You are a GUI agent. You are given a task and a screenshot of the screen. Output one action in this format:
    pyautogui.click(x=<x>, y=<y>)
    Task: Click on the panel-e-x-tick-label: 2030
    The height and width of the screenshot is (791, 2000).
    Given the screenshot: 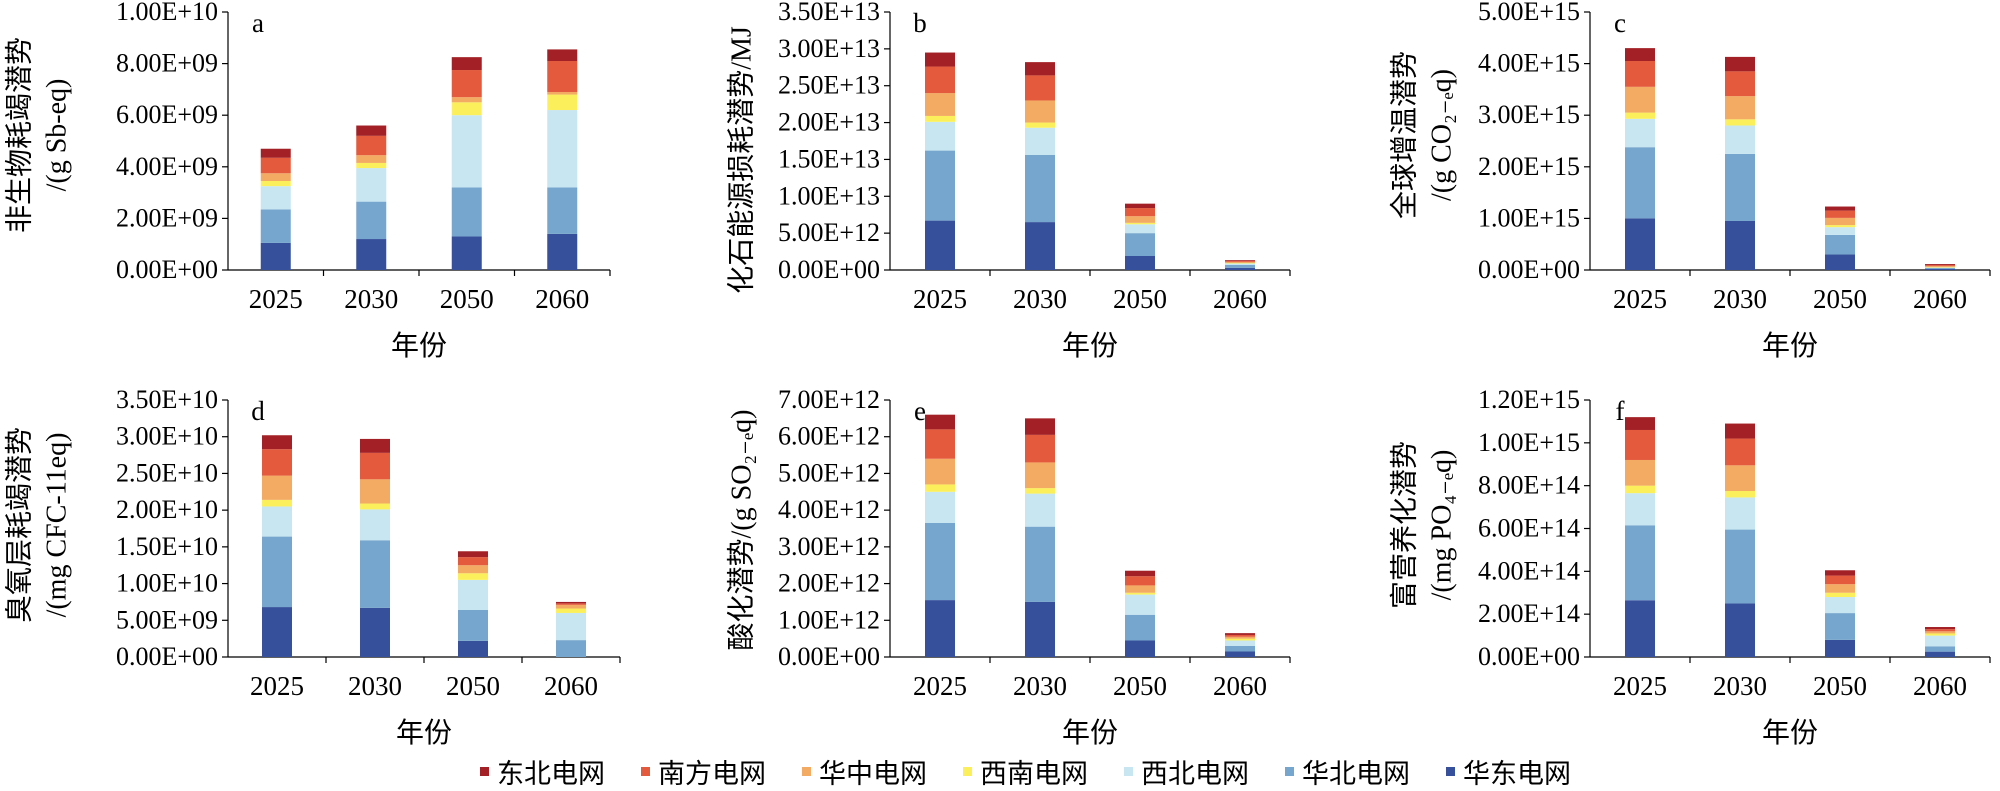 What is the action you would take?
    pyautogui.click(x=1040, y=686)
    